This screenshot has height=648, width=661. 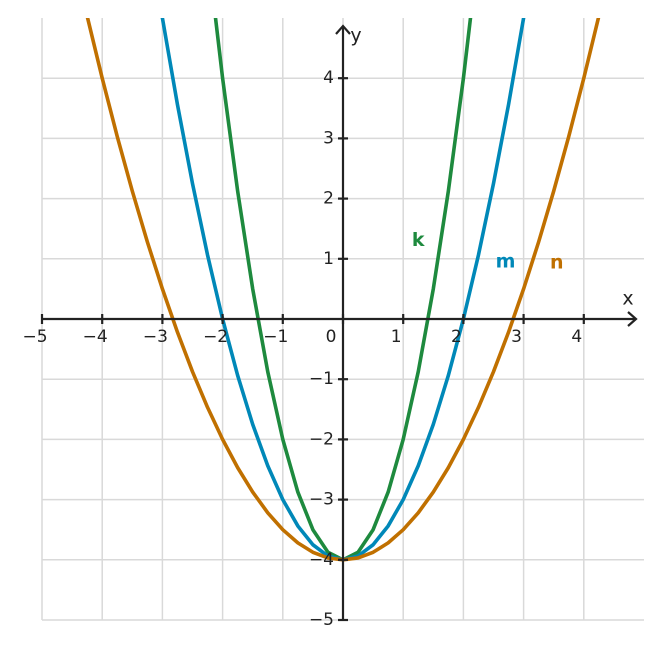 I want to click on x-tick-label: −3, so click(x=155, y=337).